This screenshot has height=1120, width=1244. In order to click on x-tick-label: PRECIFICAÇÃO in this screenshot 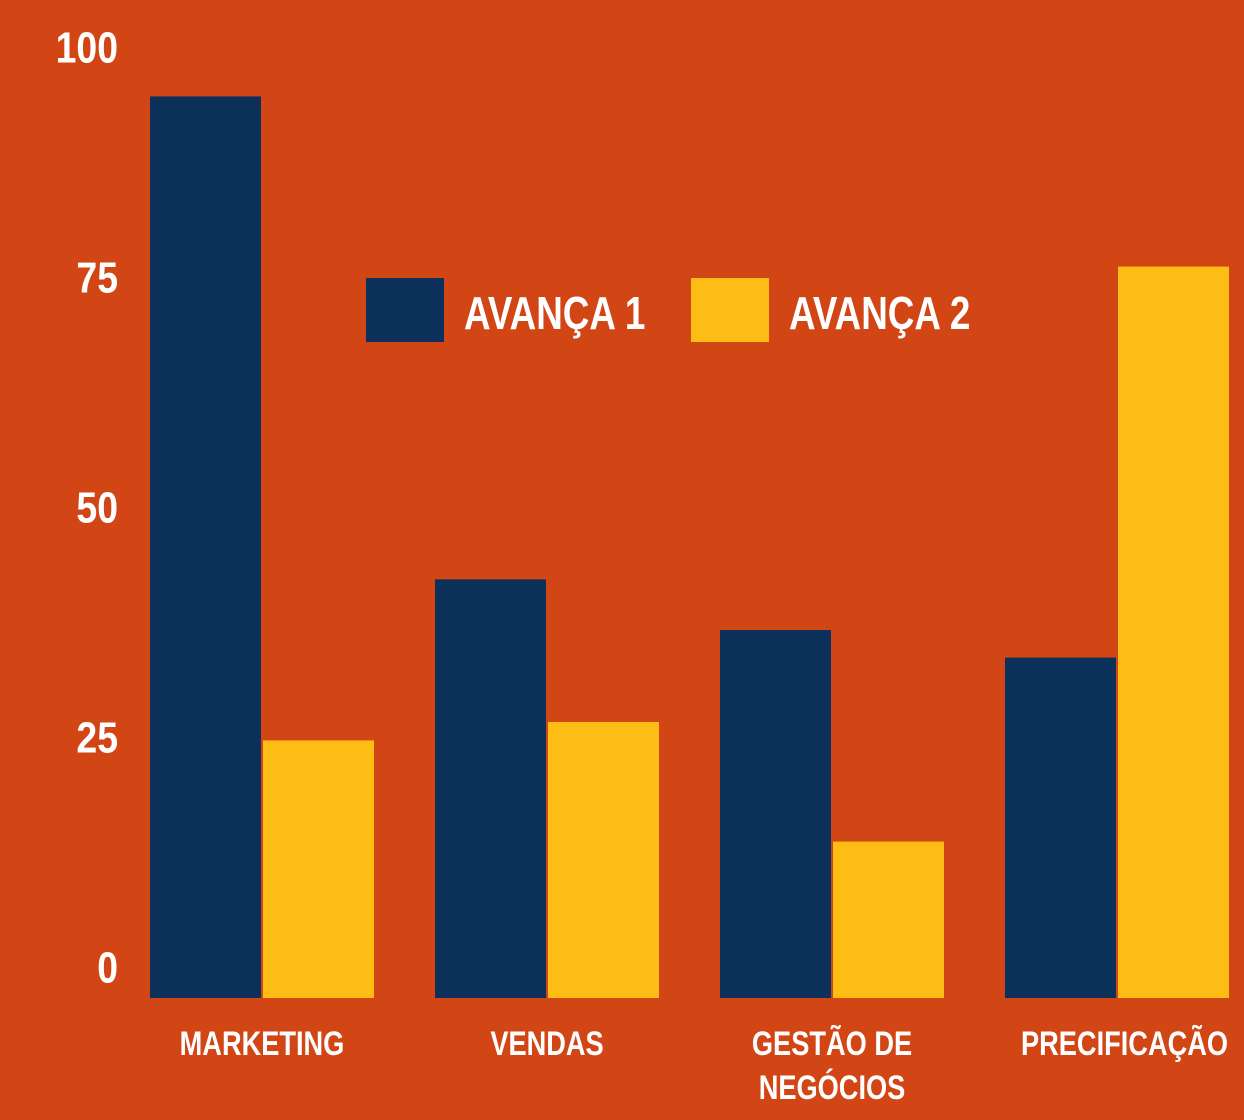, I will do `click(1125, 1044)`.